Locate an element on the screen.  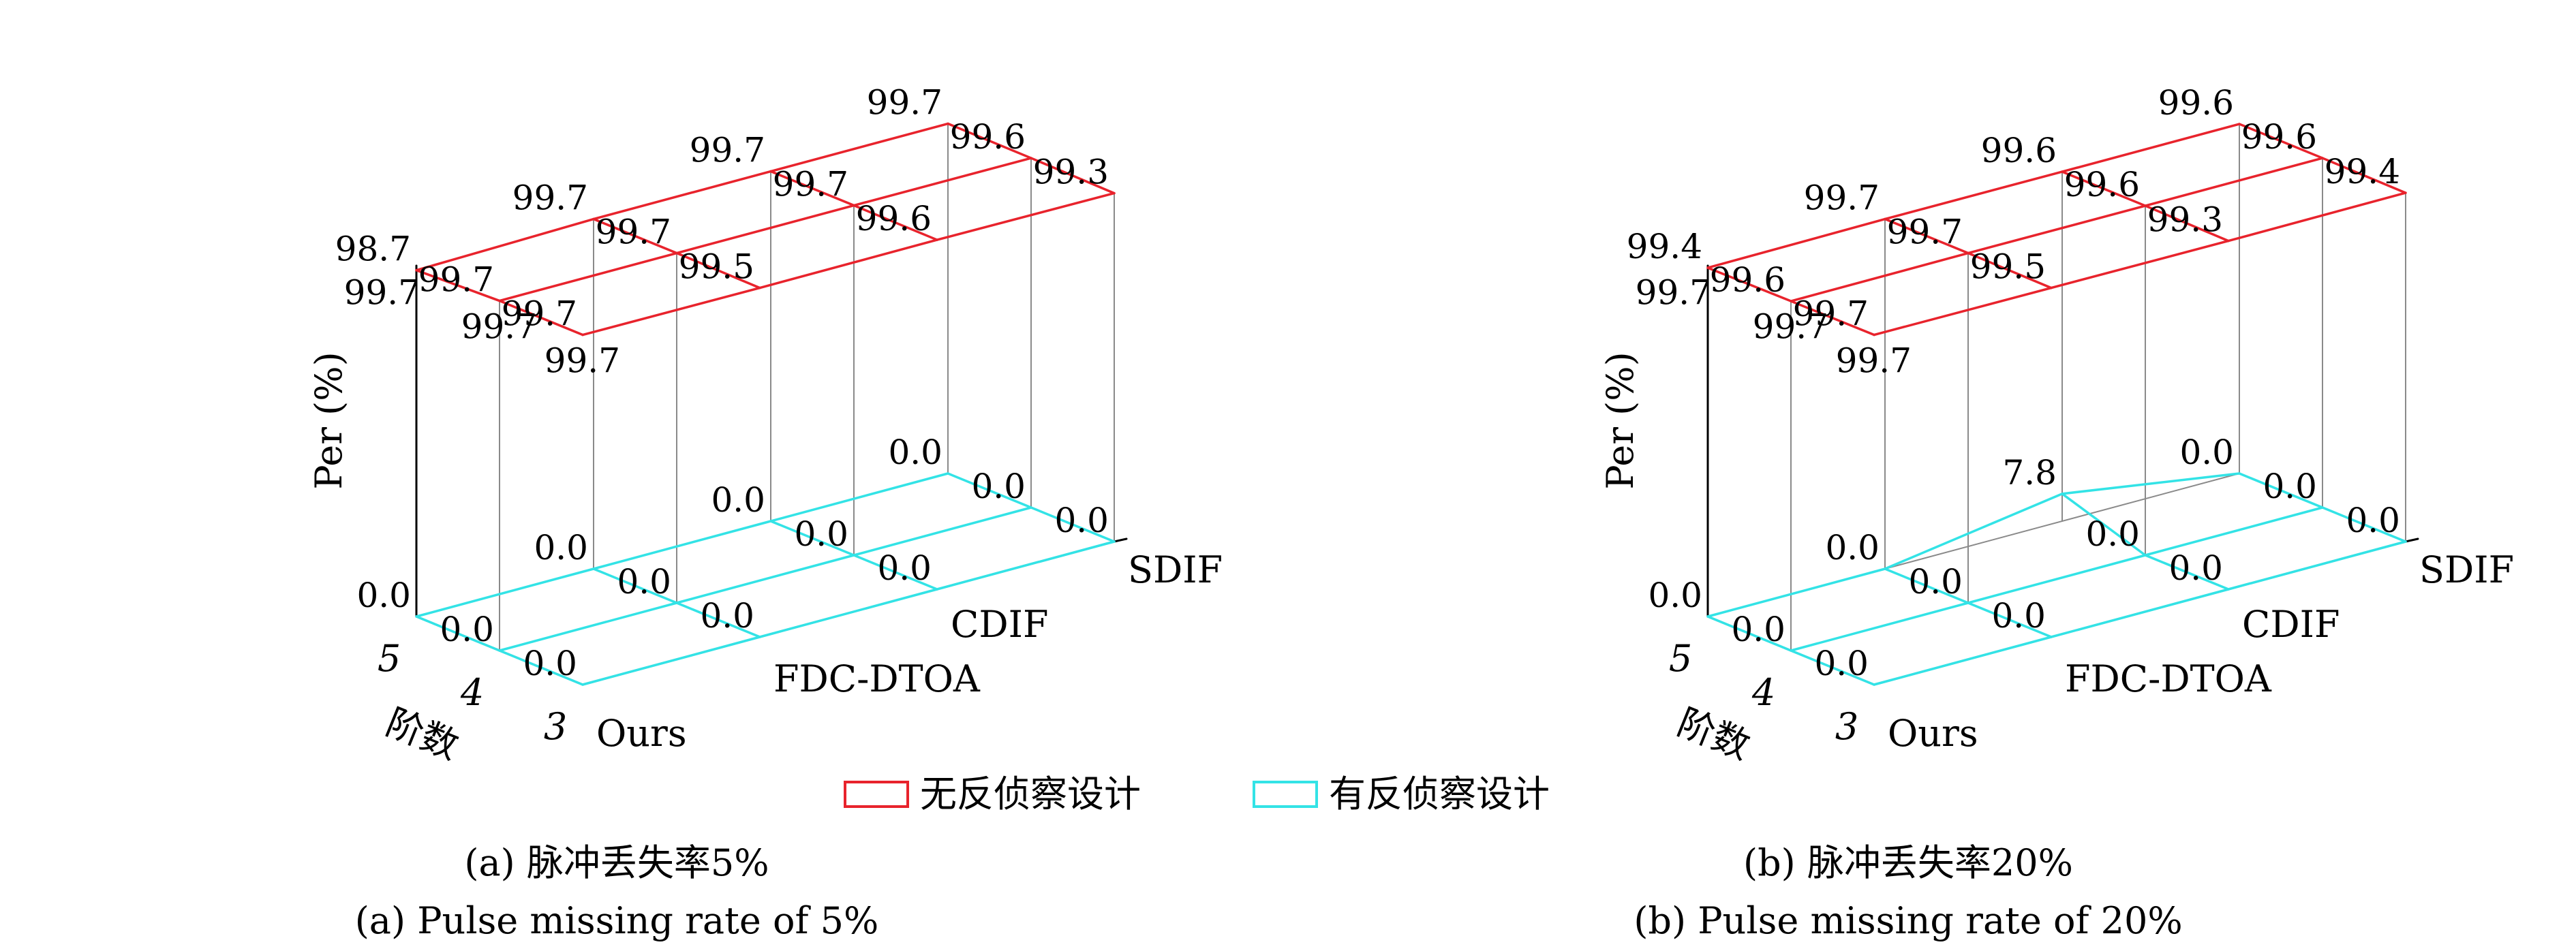
data-label-red: 99.3 is located at coordinates (2185, 220).